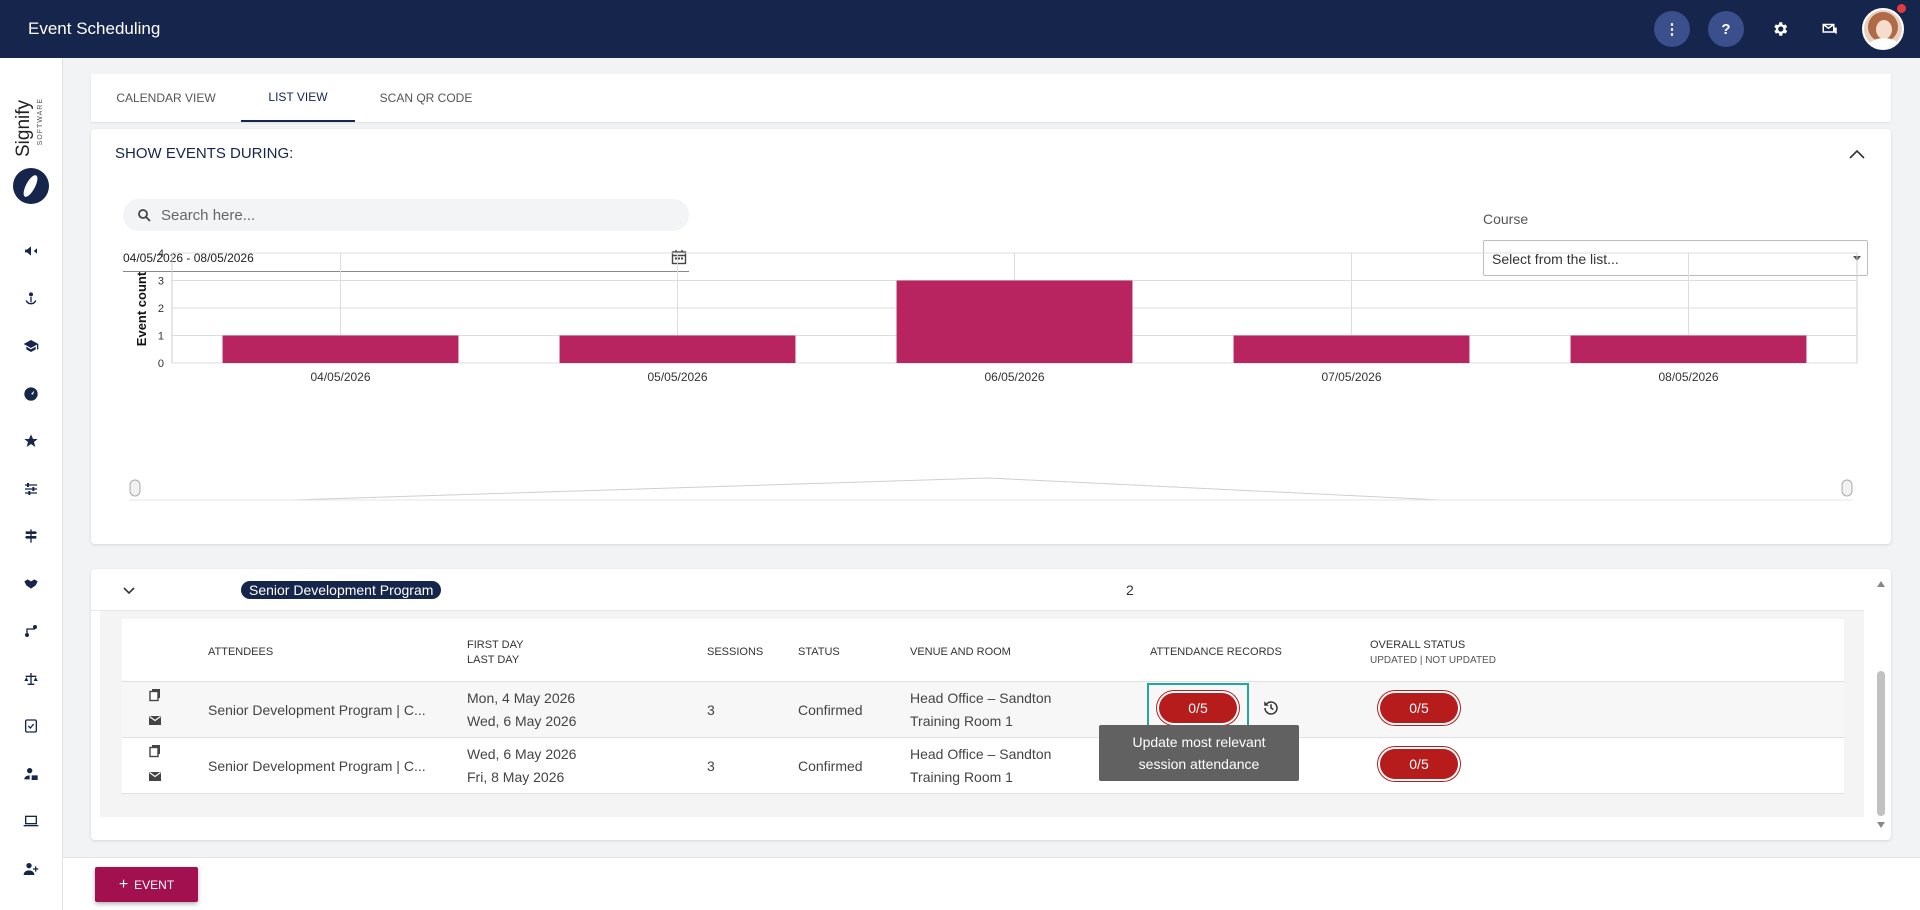  What do you see at coordinates (123, 884) in the screenshot?
I see `plus-icon: +` at bounding box center [123, 884].